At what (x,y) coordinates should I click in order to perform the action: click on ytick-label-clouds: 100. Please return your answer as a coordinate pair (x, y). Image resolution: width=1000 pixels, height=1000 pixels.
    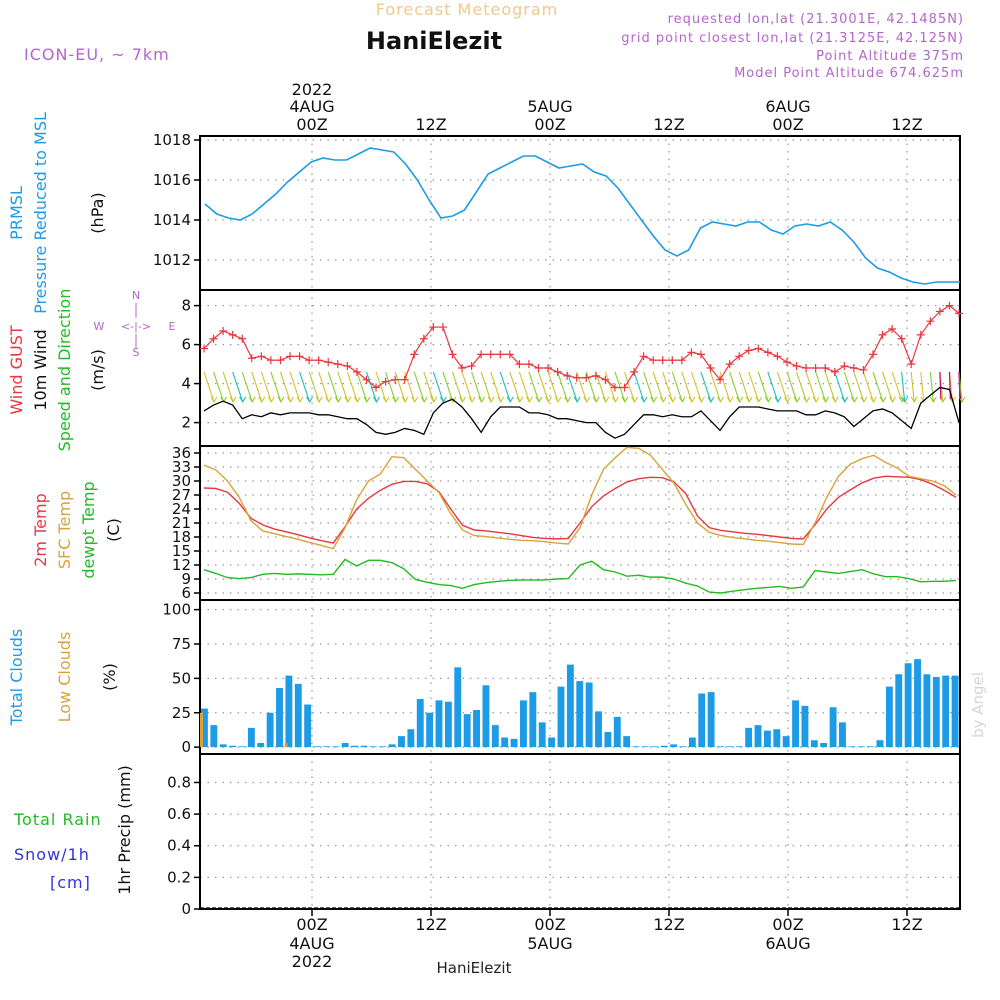
    Looking at the image, I should click on (176, 610).